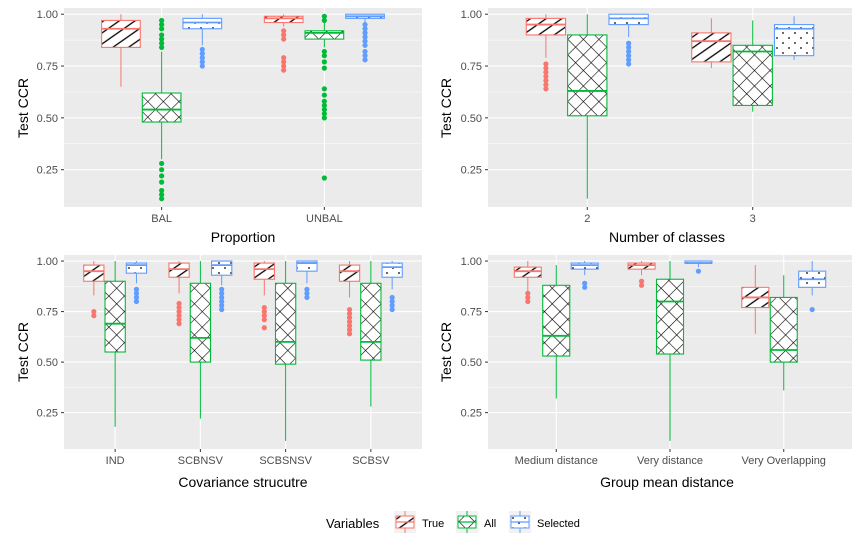 The width and height of the screenshot is (863, 556). What do you see at coordinates (264, 296) in the screenshot?
I see `box-true-scbsnsv` at bounding box center [264, 296].